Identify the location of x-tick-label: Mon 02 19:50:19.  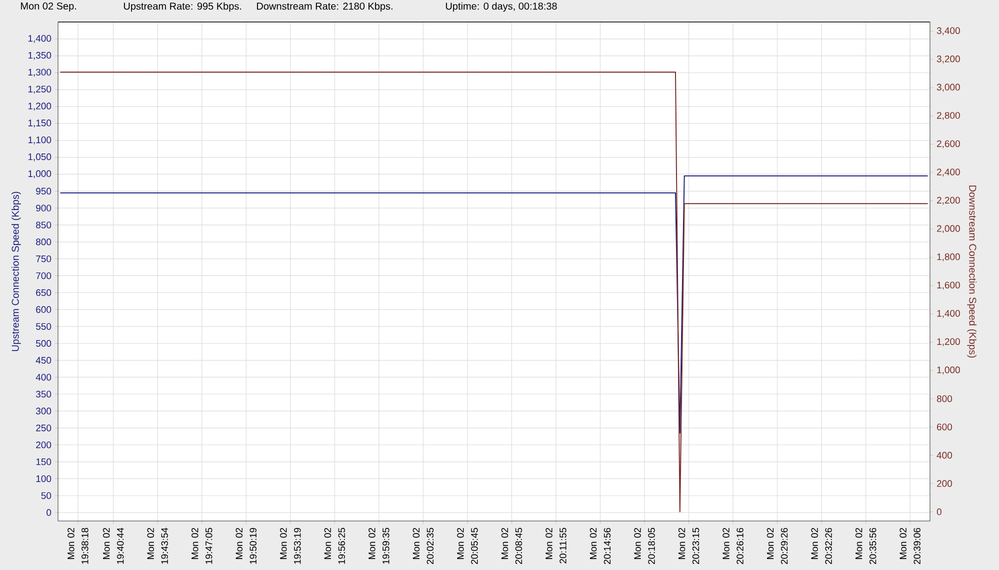
(246, 546).